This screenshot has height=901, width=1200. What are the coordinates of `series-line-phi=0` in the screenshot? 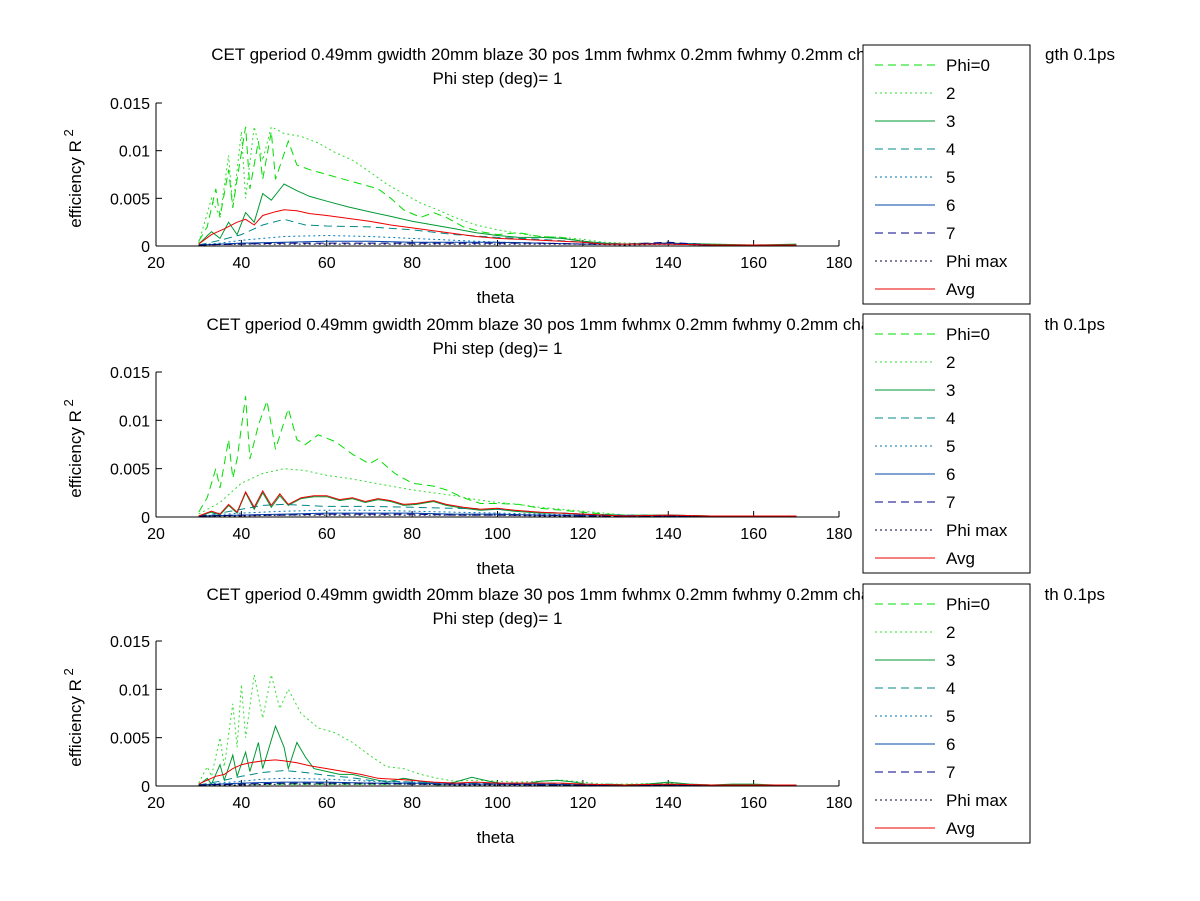 It's located at (497, 456).